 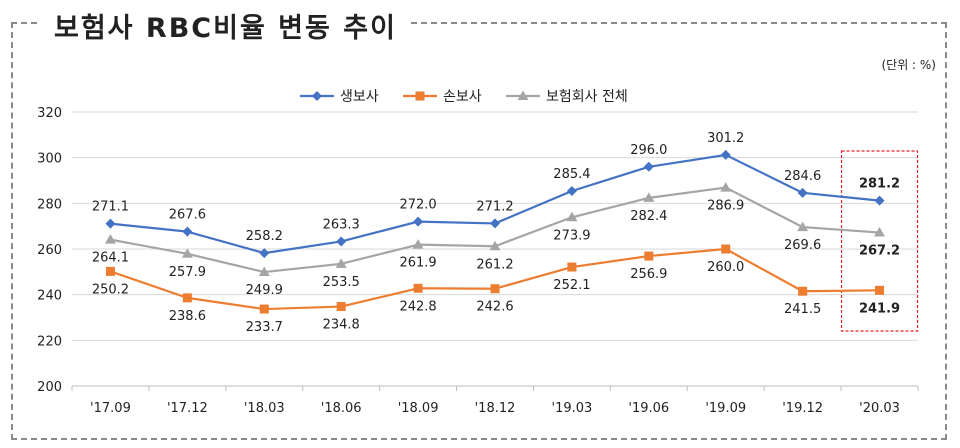 What do you see at coordinates (187, 316) in the screenshot?
I see `data-label: 238.6` at bounding box center [187, 316].